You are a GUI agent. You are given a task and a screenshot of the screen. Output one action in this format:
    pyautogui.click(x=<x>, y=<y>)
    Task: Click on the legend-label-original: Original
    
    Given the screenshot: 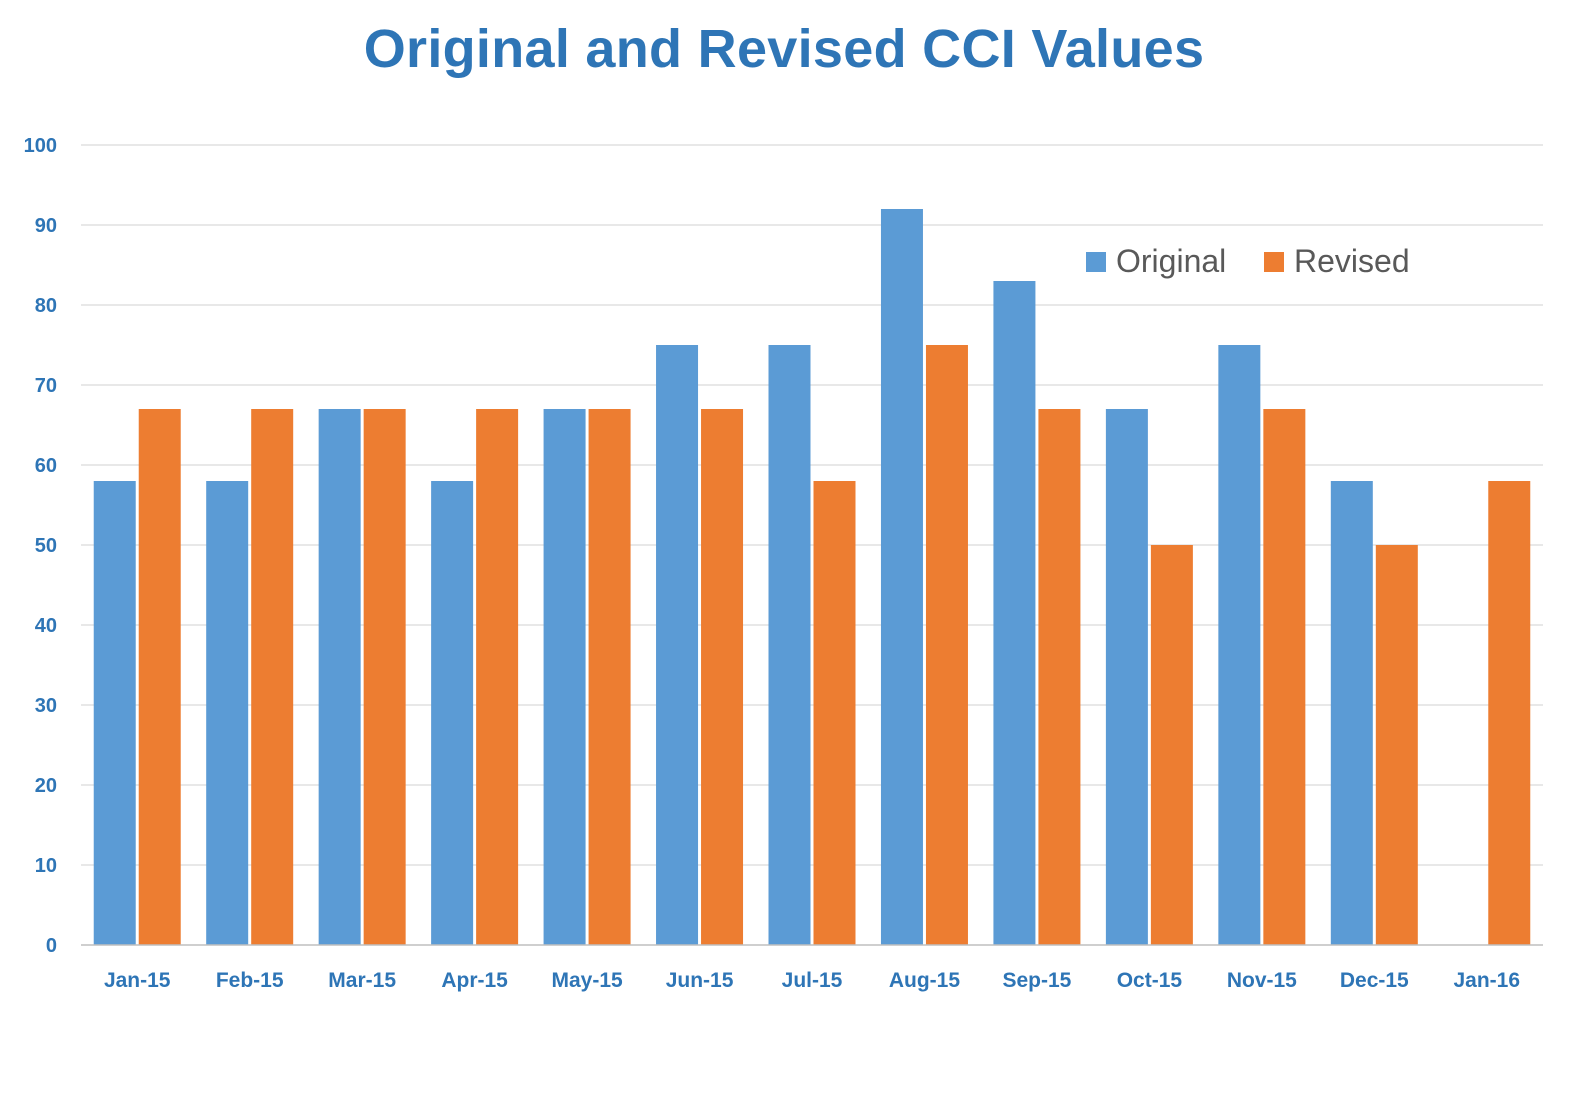 What is the action you would take?
    pyautogui.click(x=1171, y=261)
    